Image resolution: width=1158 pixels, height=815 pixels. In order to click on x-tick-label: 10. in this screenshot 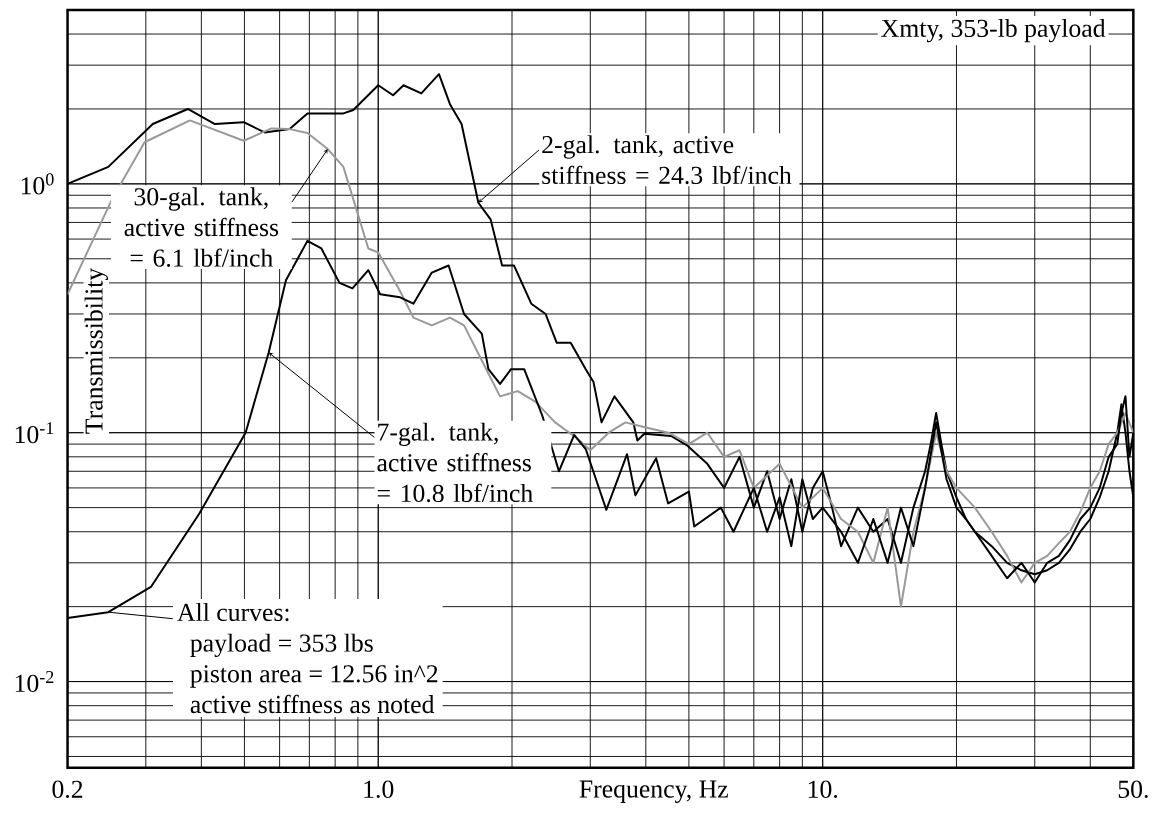, I will do `click(823, 789)`.